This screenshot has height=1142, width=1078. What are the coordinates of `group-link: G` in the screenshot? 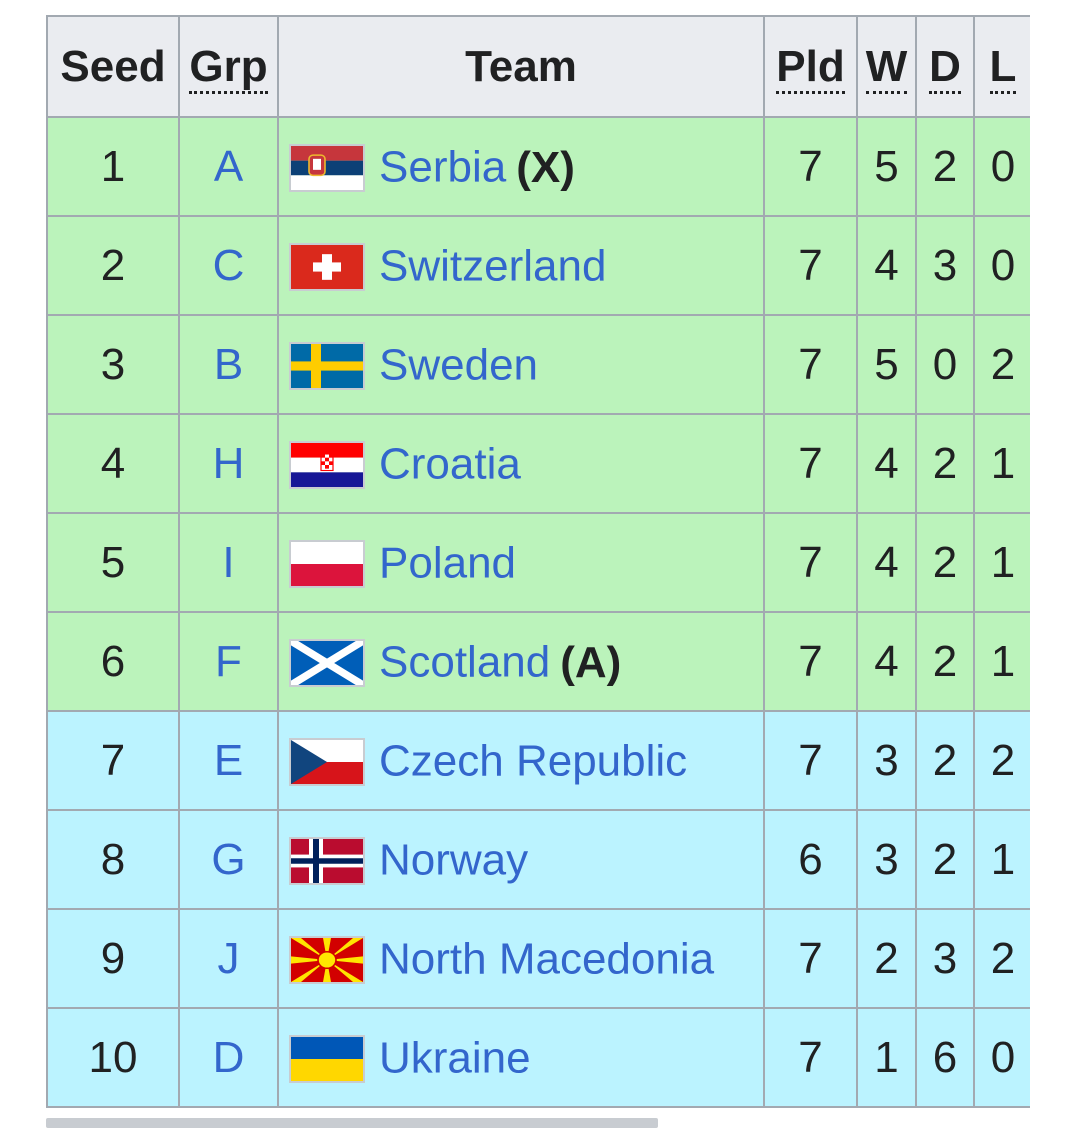 It's located at (228, 859).